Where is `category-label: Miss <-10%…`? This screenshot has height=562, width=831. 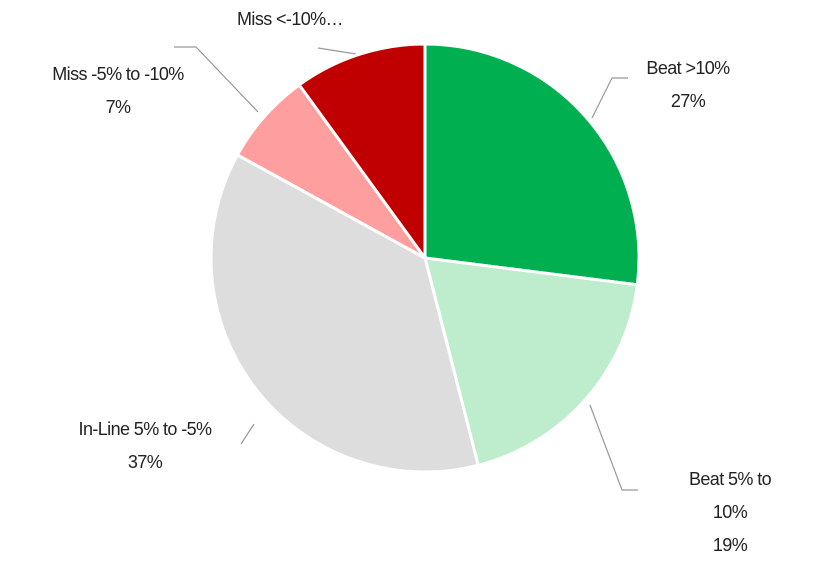 category-label: Miss <-10%… is located at coordinates (290, 19).